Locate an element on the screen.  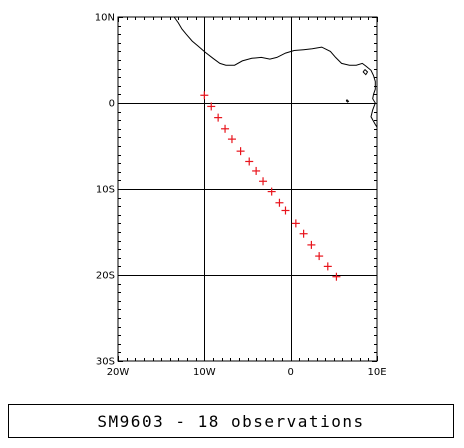
y-tick-label: 30S is located at coordinates (105, 362).